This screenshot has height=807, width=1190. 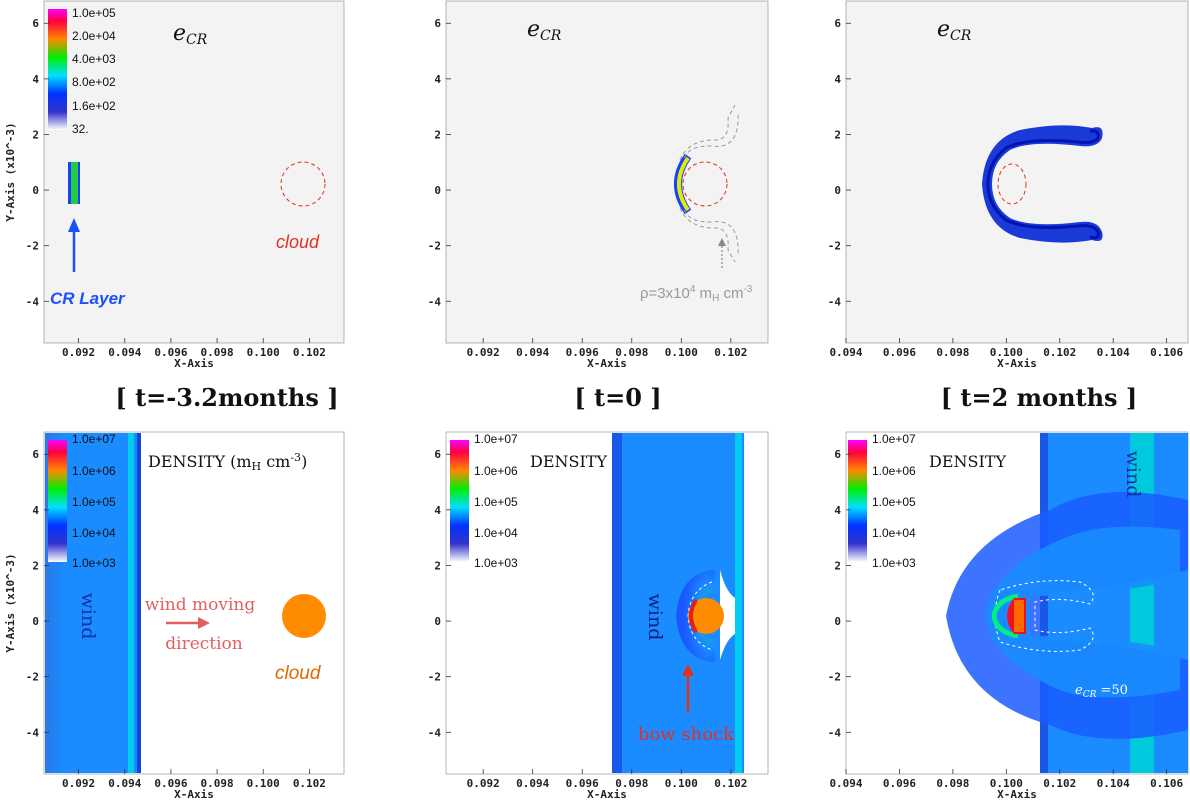 What do you see at coordinates (298, 673) in the screenshot?
I see `cloud-label-4: cloud` at bounding box center [298, 673].